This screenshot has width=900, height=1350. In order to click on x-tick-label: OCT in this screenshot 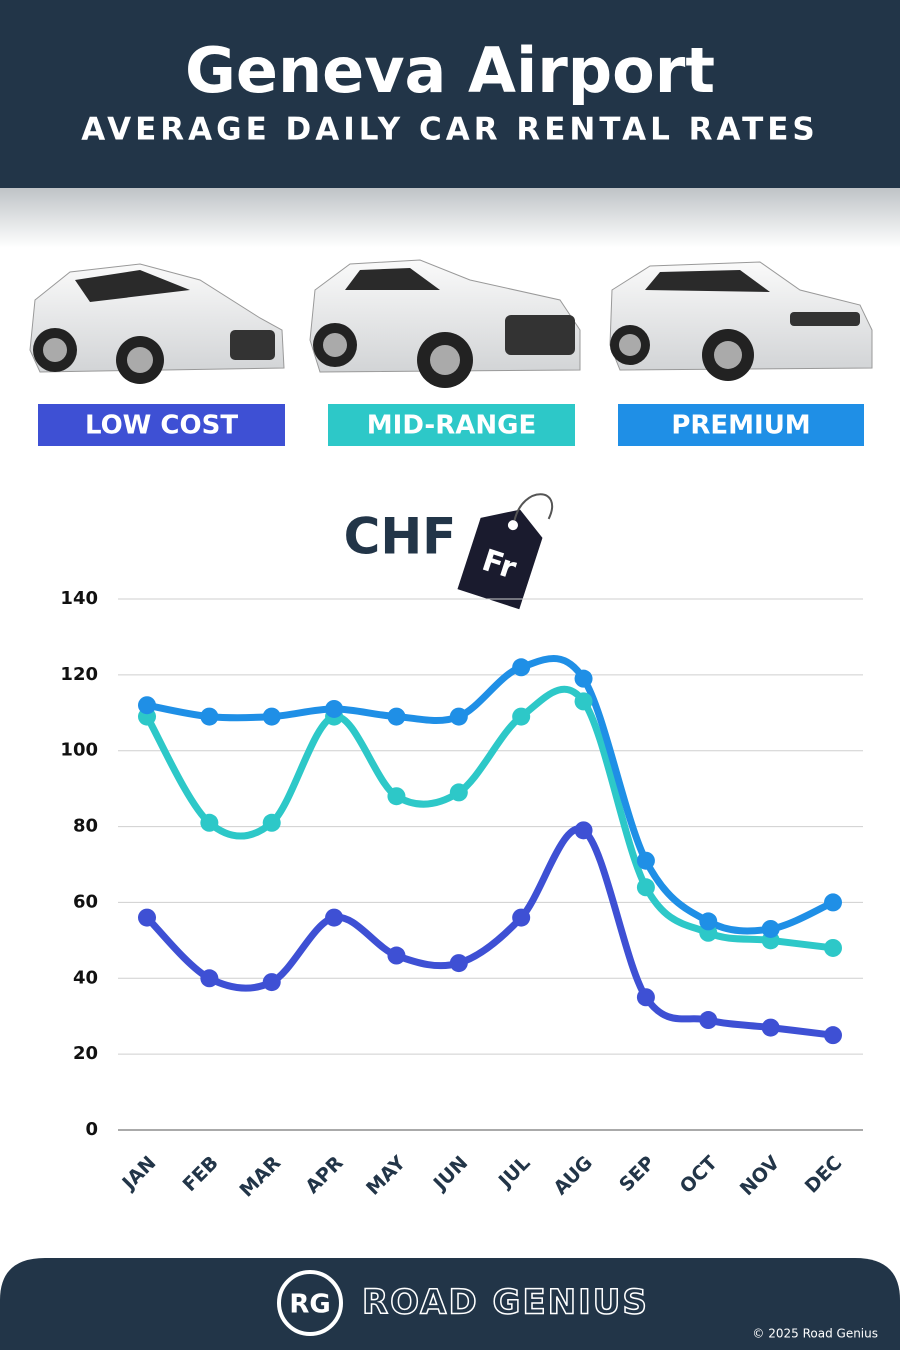, I will do `click(699, 1175)`.